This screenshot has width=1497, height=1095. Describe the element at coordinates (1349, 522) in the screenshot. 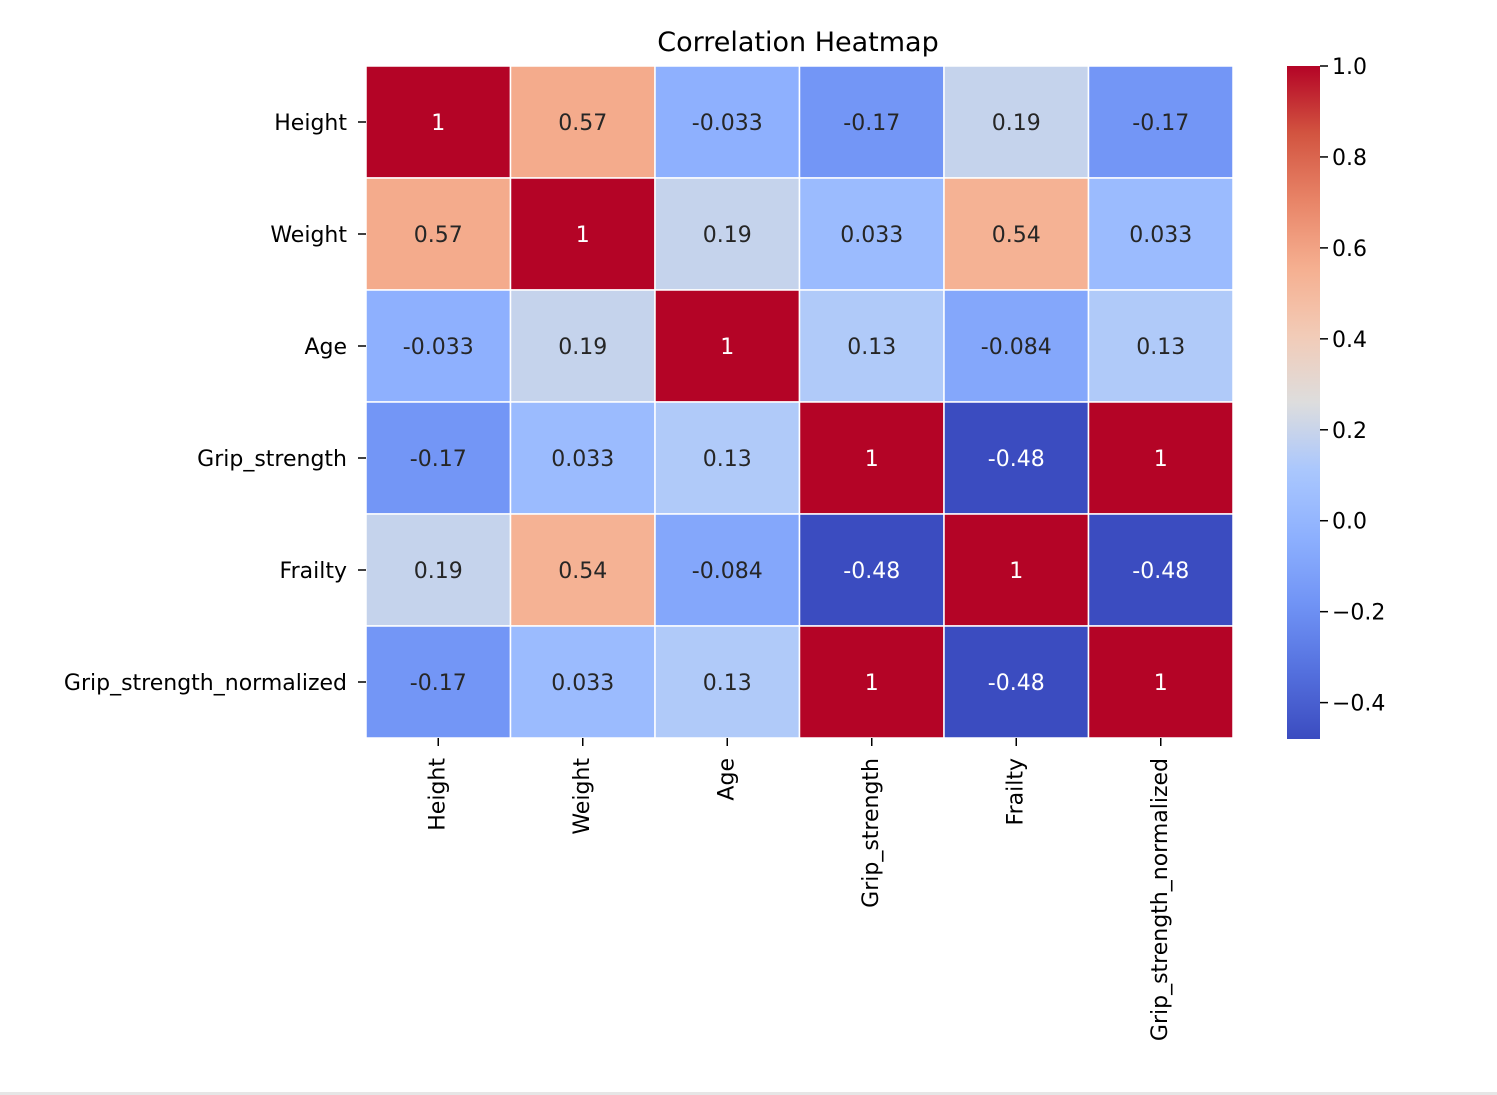

I see `colorbar-tick-label: 0.0` at that location.